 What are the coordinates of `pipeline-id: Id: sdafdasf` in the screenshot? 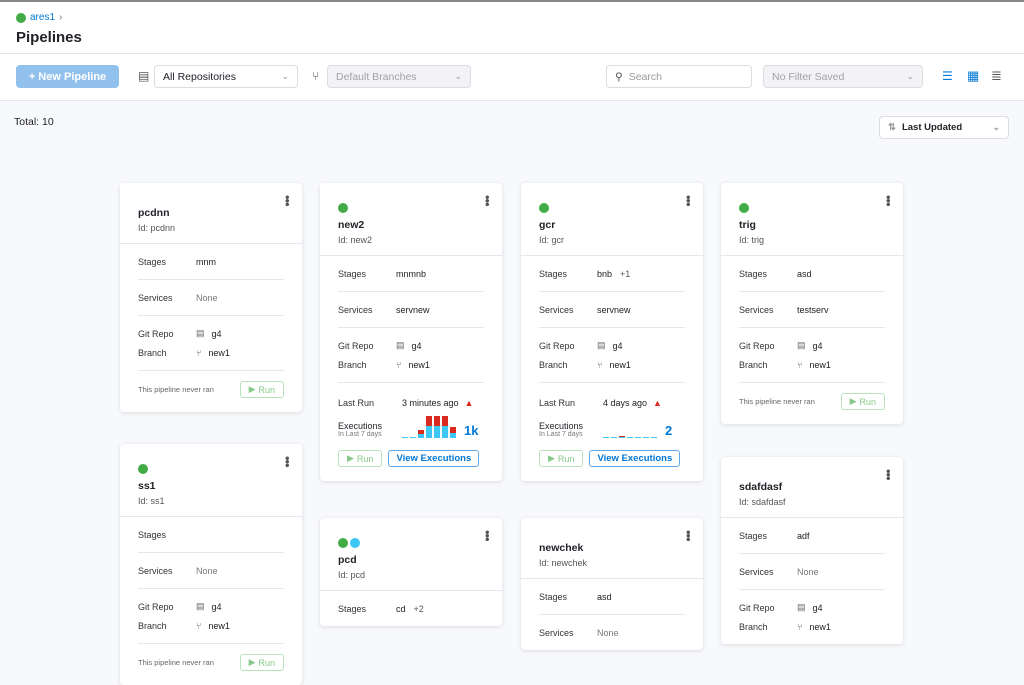 It's located at (762, 502).